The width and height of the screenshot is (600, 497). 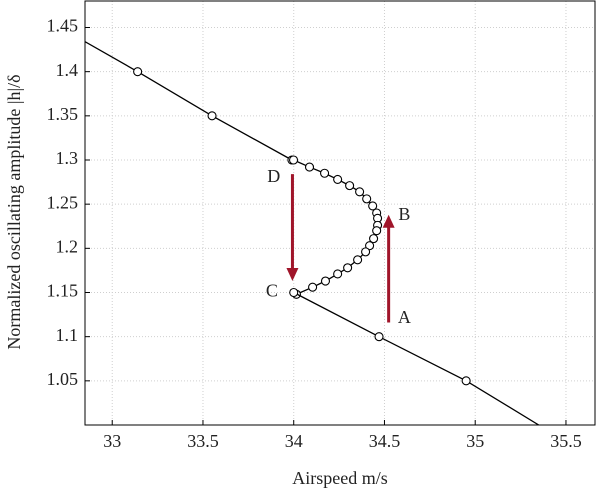 What do you see at coordinates (67, 70) in the screenshot?
I see `y-tick-label: 1.4` at bounding box center [67, 70].